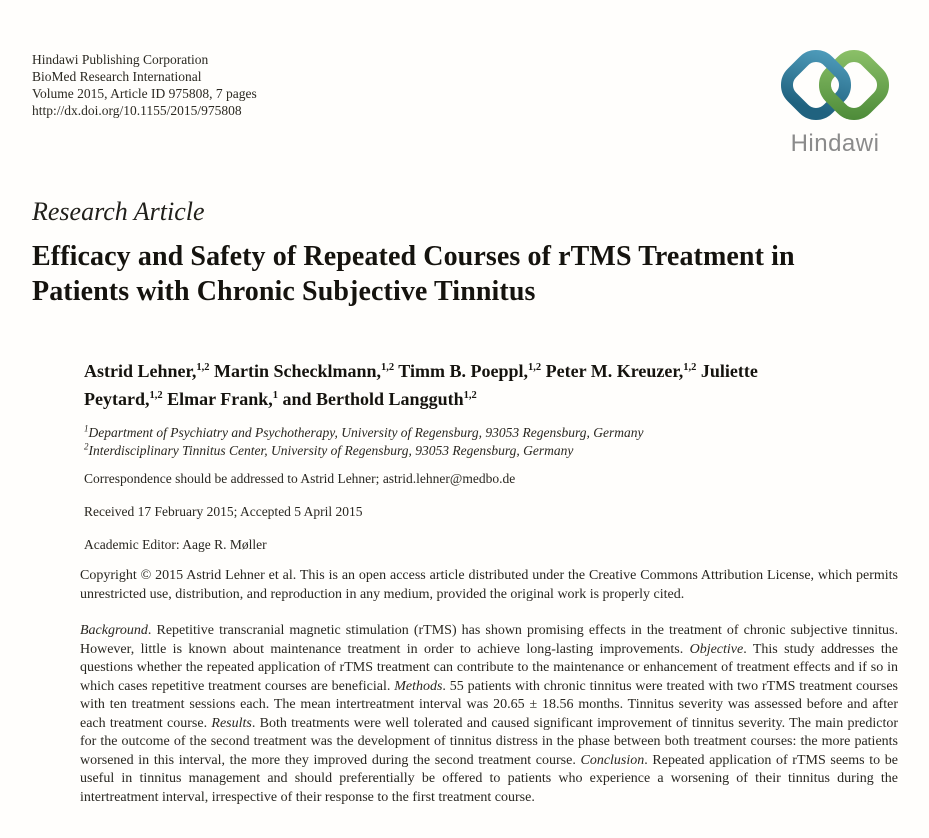 The image size is (929, 838). Describe the element at coordinates (835, 143) in the screenshot. I see `hindawi-wordmark: Hindawi` at that location.